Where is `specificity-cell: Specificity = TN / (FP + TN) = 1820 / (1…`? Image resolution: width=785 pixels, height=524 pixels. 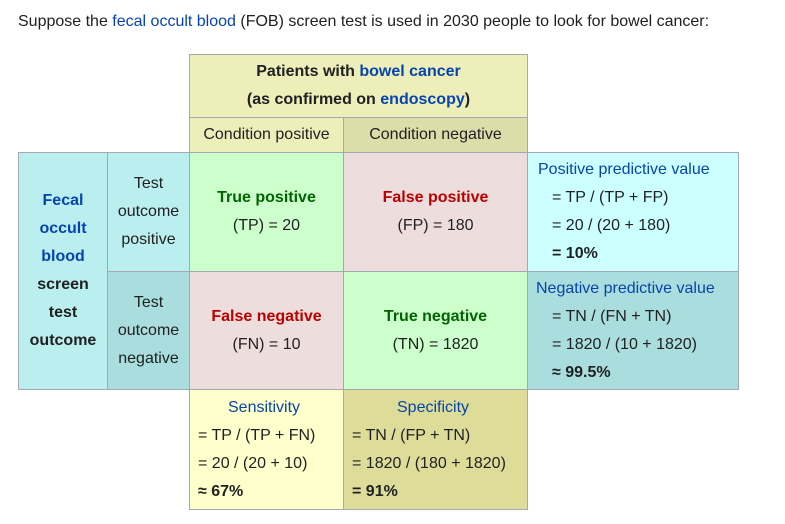
specificity-cell: Specificity = TN / (FP + TN) = 1820 / (1… is located at coordinates (435, 449).